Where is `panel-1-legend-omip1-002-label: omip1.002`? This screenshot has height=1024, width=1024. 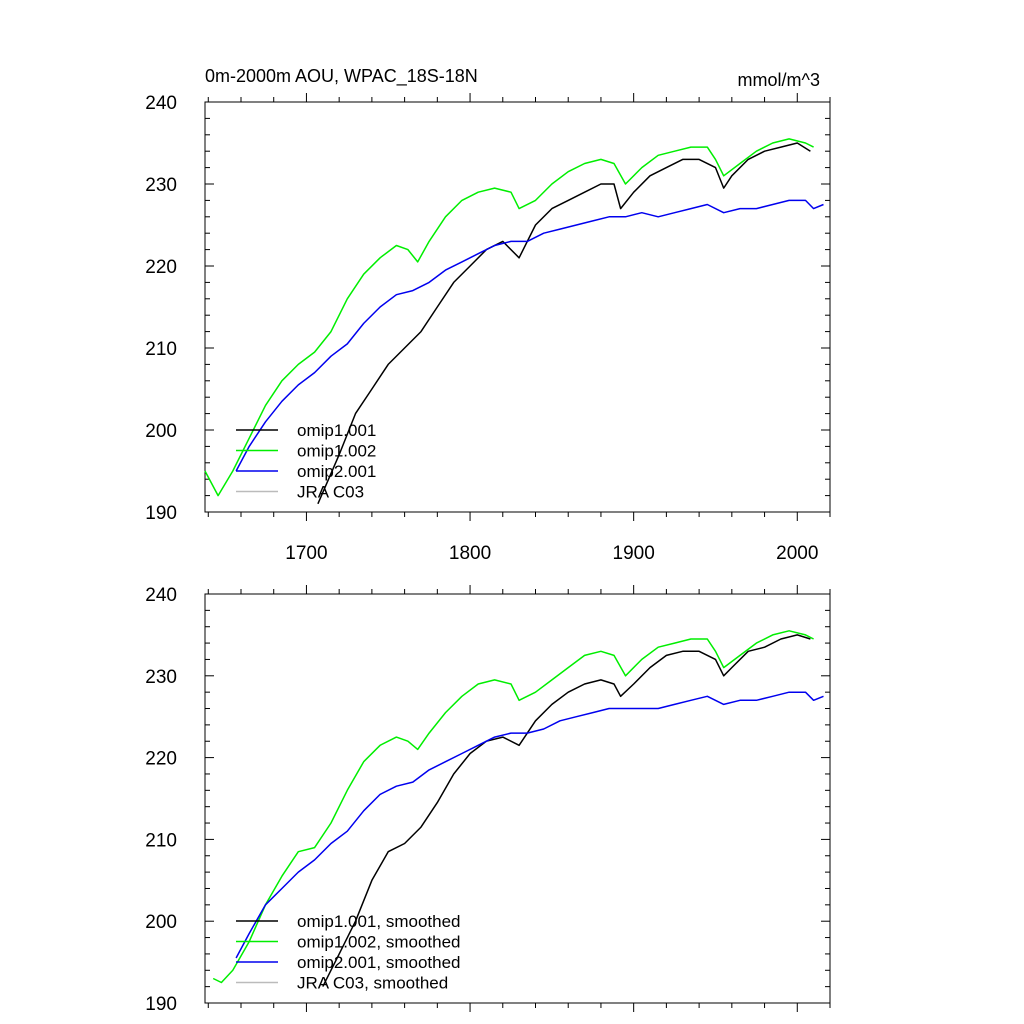 panel-1-legend-omip1-002-label: omip1.002 is located at coordinates (336, 451).